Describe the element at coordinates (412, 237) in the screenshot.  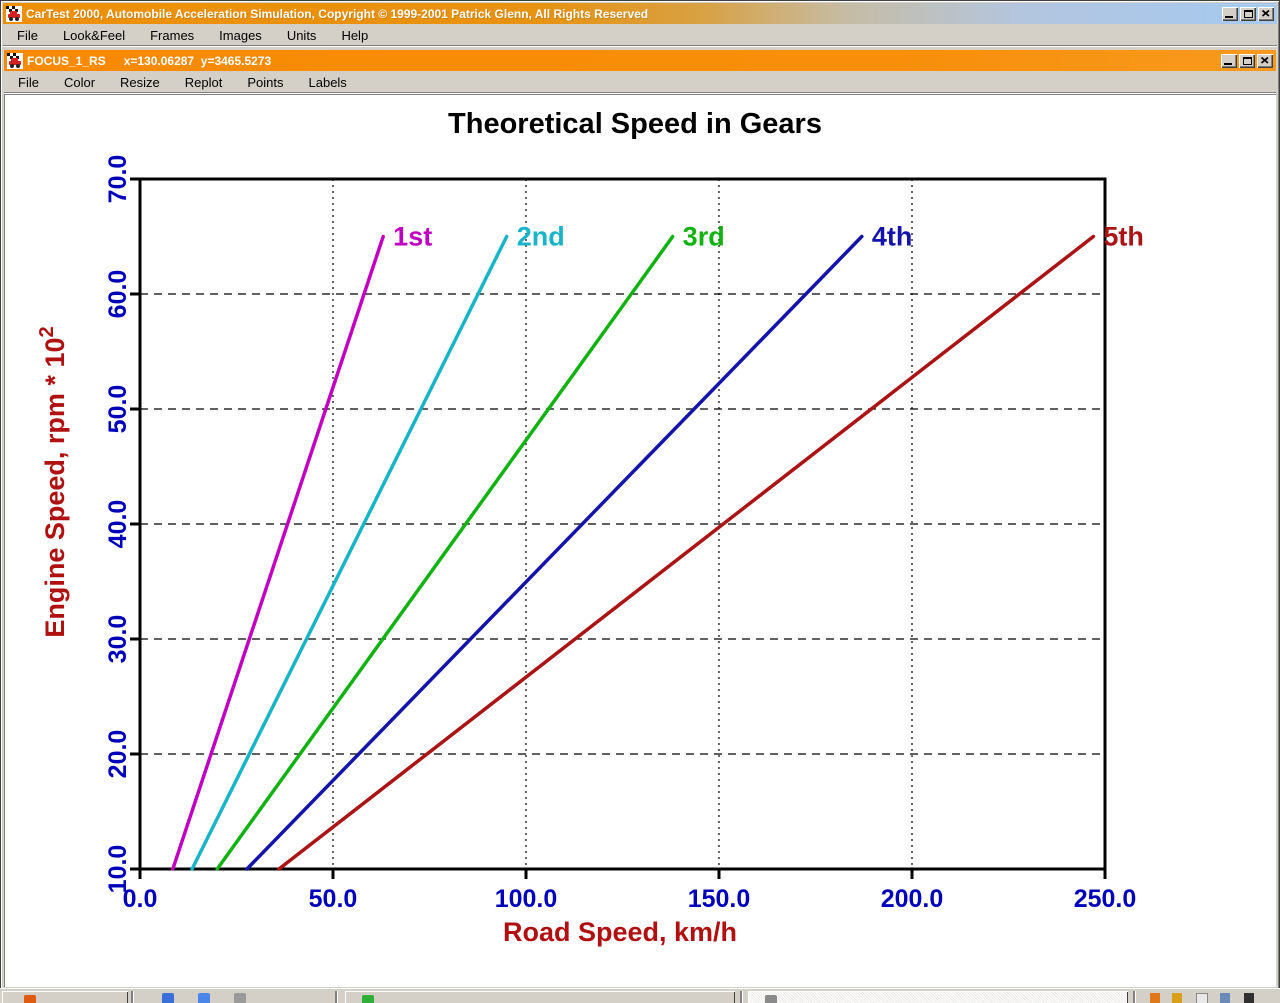
I see `gear-label-1st: 1st` at that location.